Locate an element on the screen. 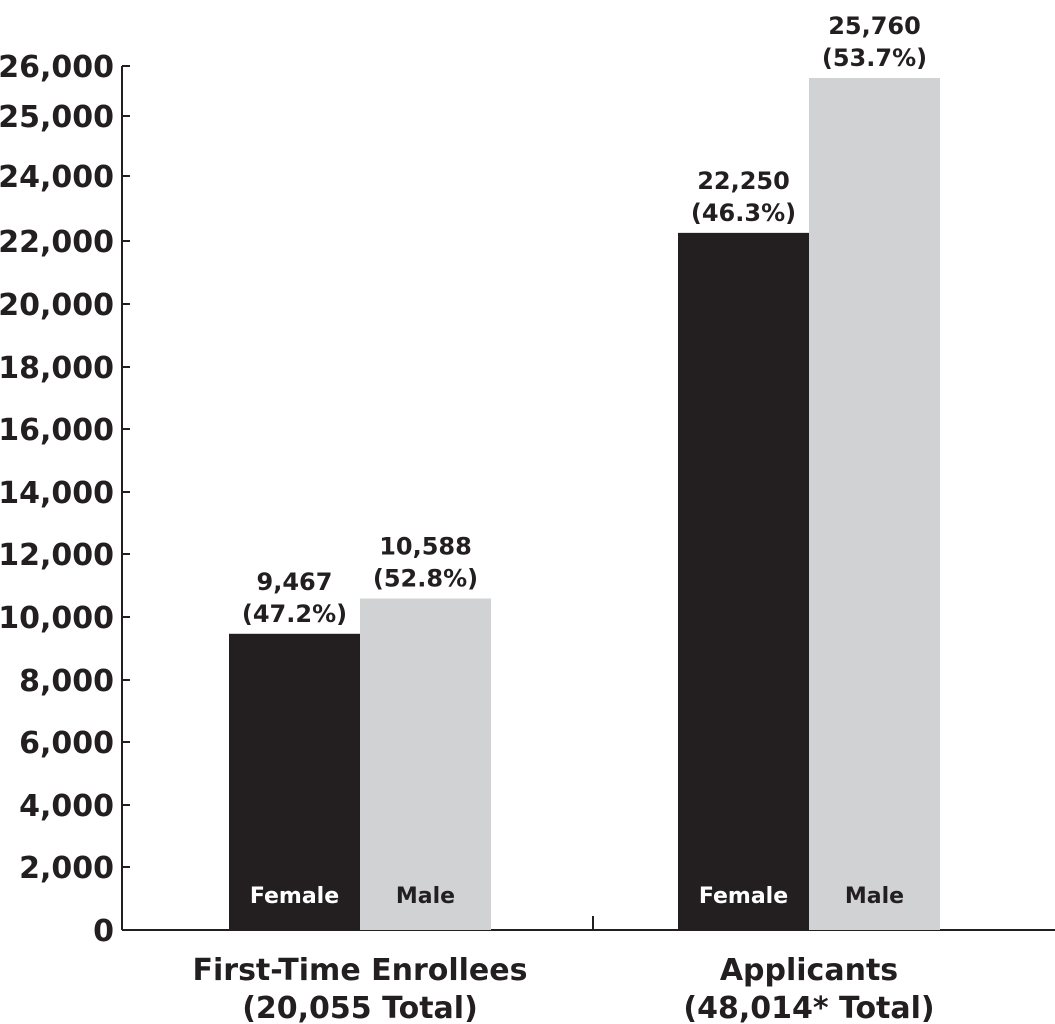 This screenshot has width=1055, height=1024. bar-percent-label: (53.7%) is located at coordinates (874, 58).